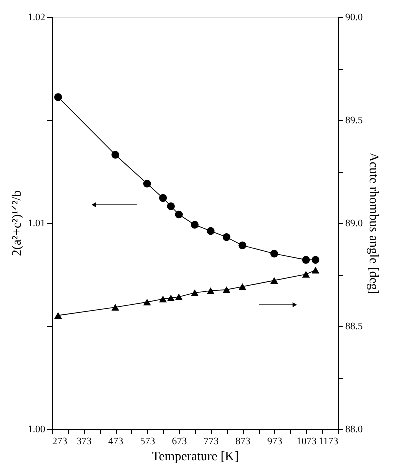 This screenshot has width=397, height=468. Describe the element at coordinates (374, 223) in the screenshot. I see `y2-axis-title: Acute rhombus angle [deg]` at that location.